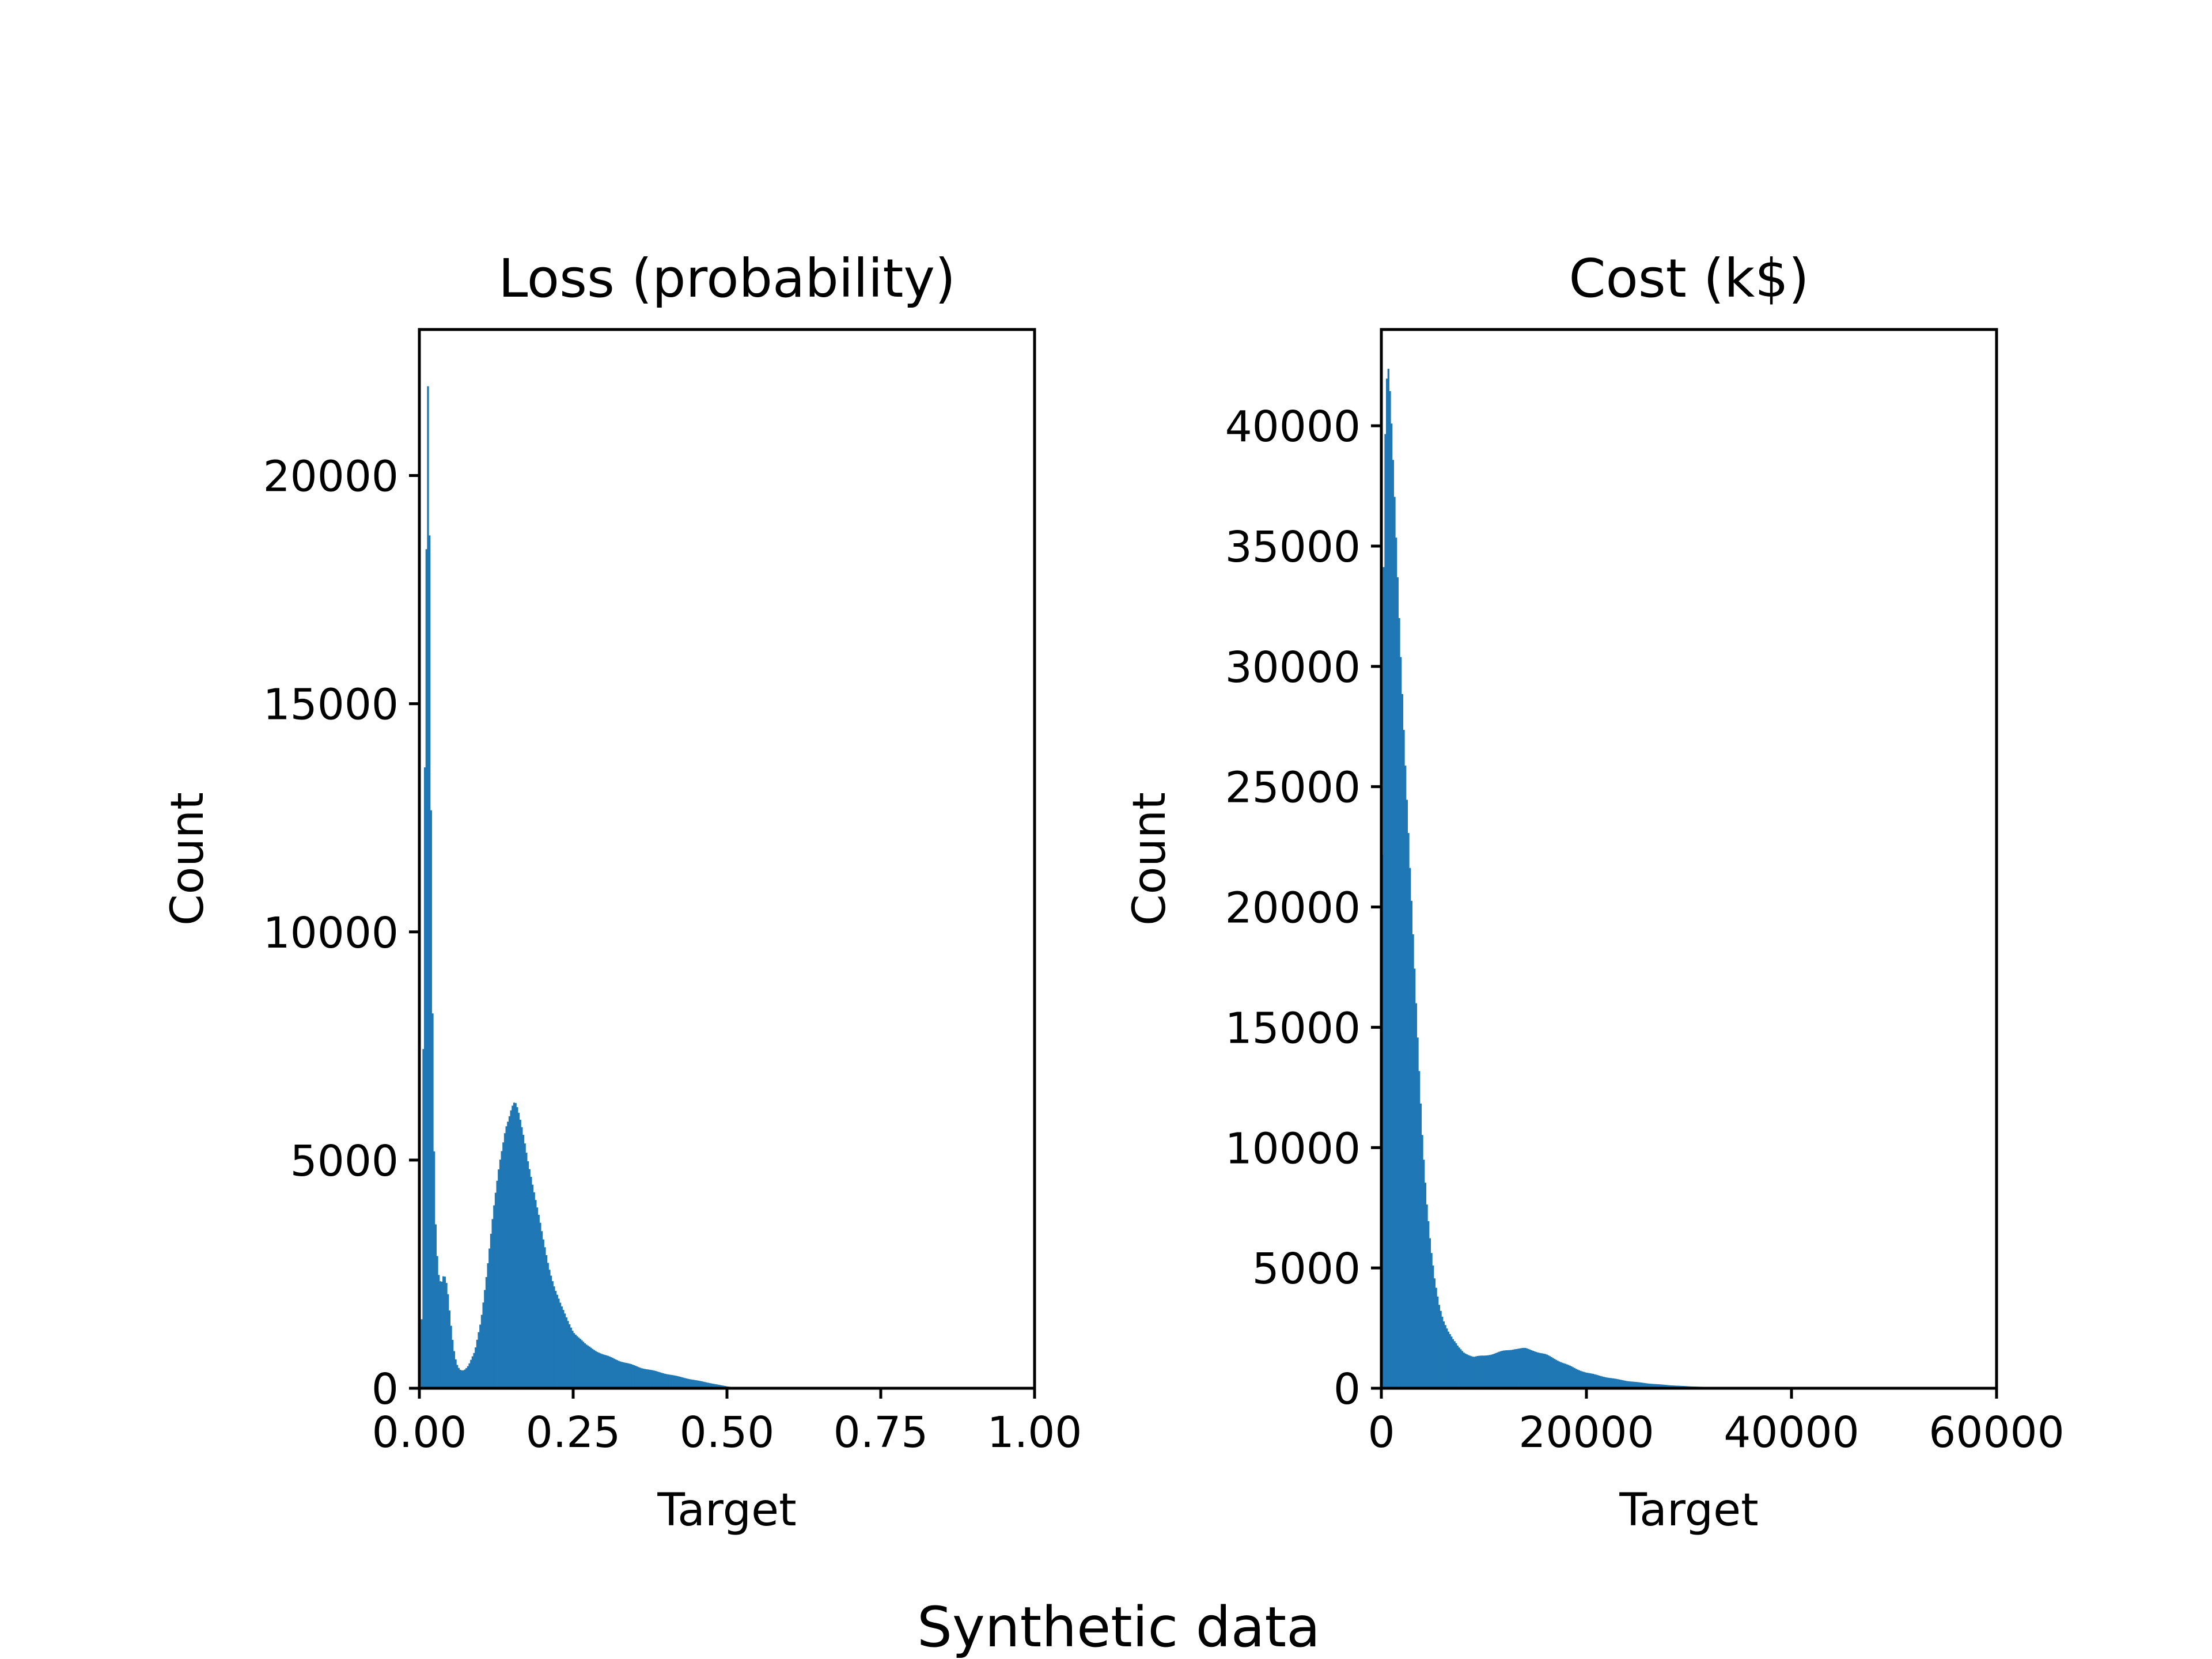 The image size is (2212, 1659). What do you see at coordinates (1118, 1627) in the screenshot?
I see `figure-suptitle: Synthetic data` at bounding box center [1118, 1627].